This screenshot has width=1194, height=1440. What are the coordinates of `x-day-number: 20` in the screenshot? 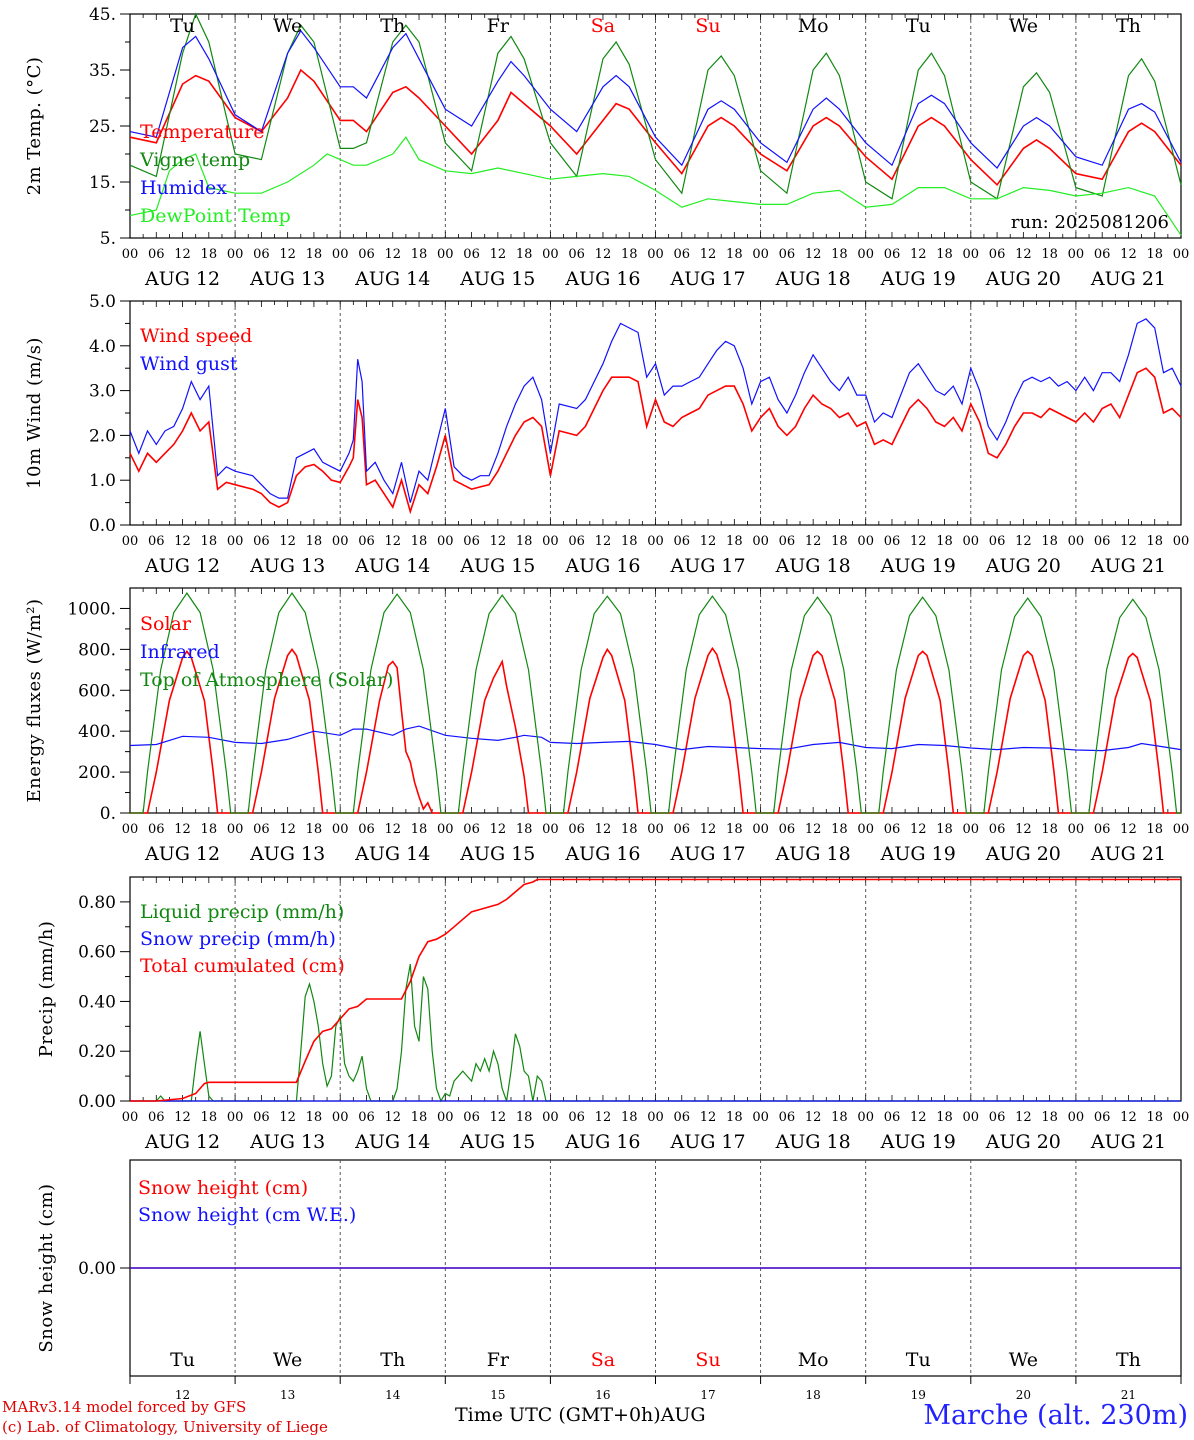 It's located at (1023, 1395).